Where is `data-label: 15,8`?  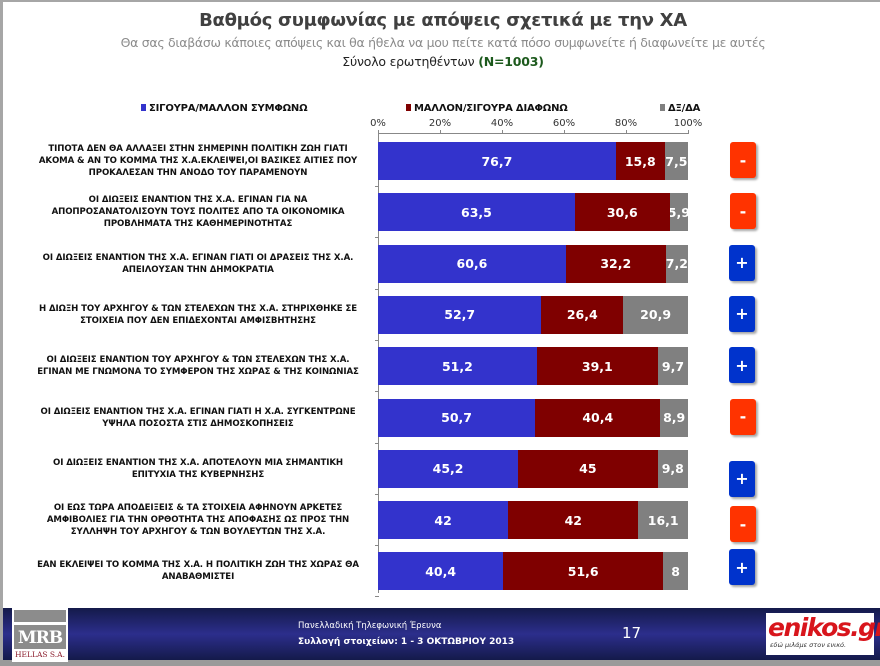 data-label: 15,8 is located at coordinates (640, 161).